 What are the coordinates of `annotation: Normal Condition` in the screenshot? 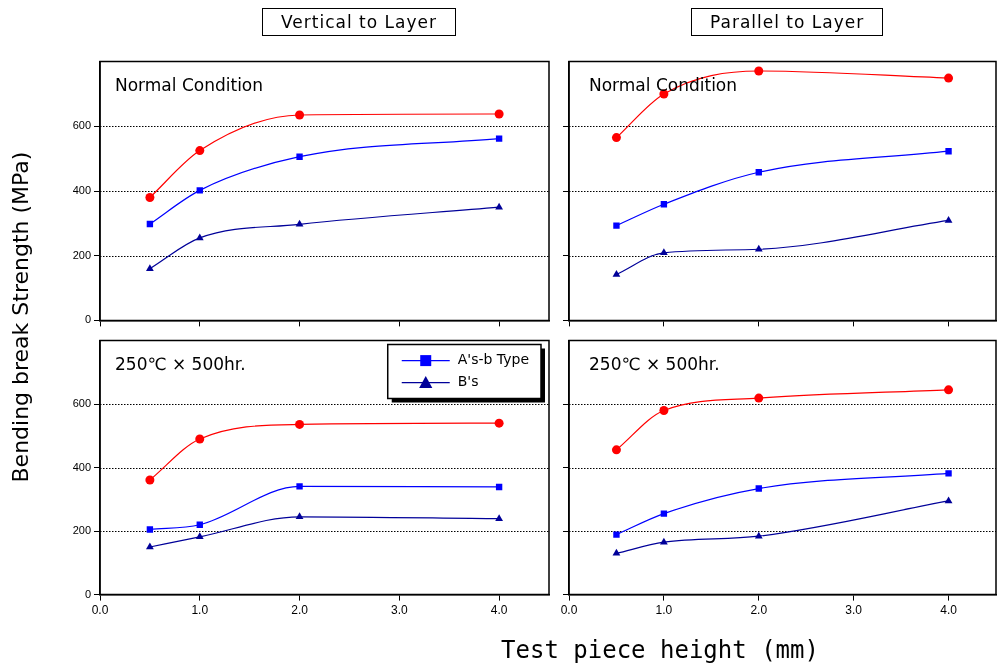 It's located at (189, 84).